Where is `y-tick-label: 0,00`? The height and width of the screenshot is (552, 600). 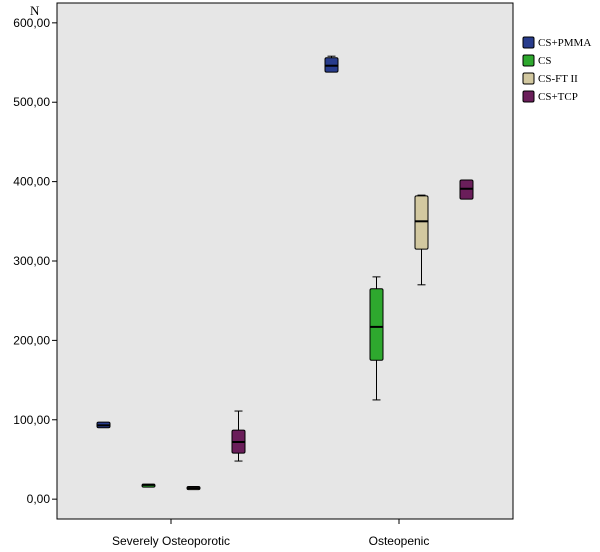 y-tick-label: 0,00 is located at coordinates (39, 499).